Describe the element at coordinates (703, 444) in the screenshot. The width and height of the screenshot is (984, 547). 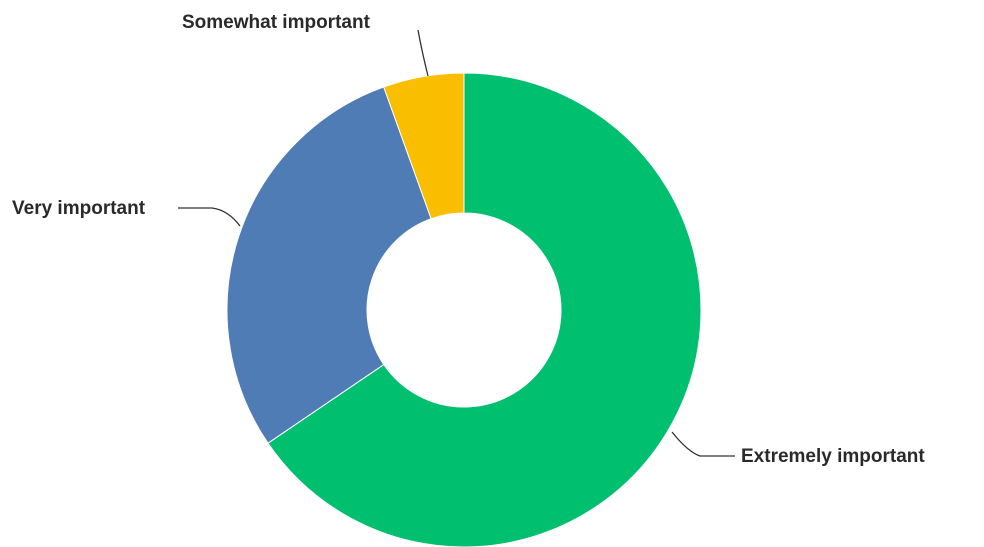
I see `leader-line-extremely-important` at that location.